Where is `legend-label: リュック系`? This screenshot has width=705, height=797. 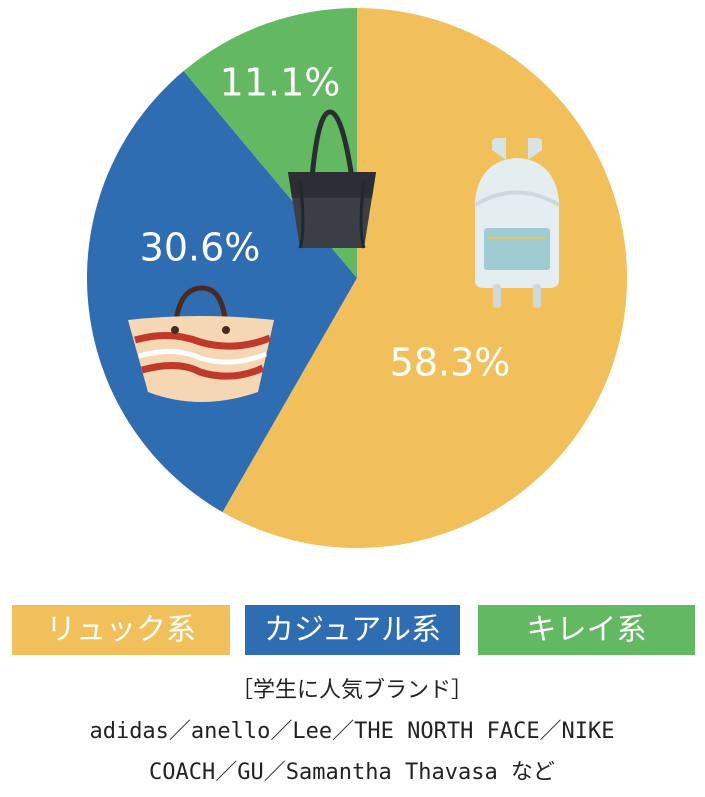 legend-label: リュック系 is located at coordinates (121, 630).